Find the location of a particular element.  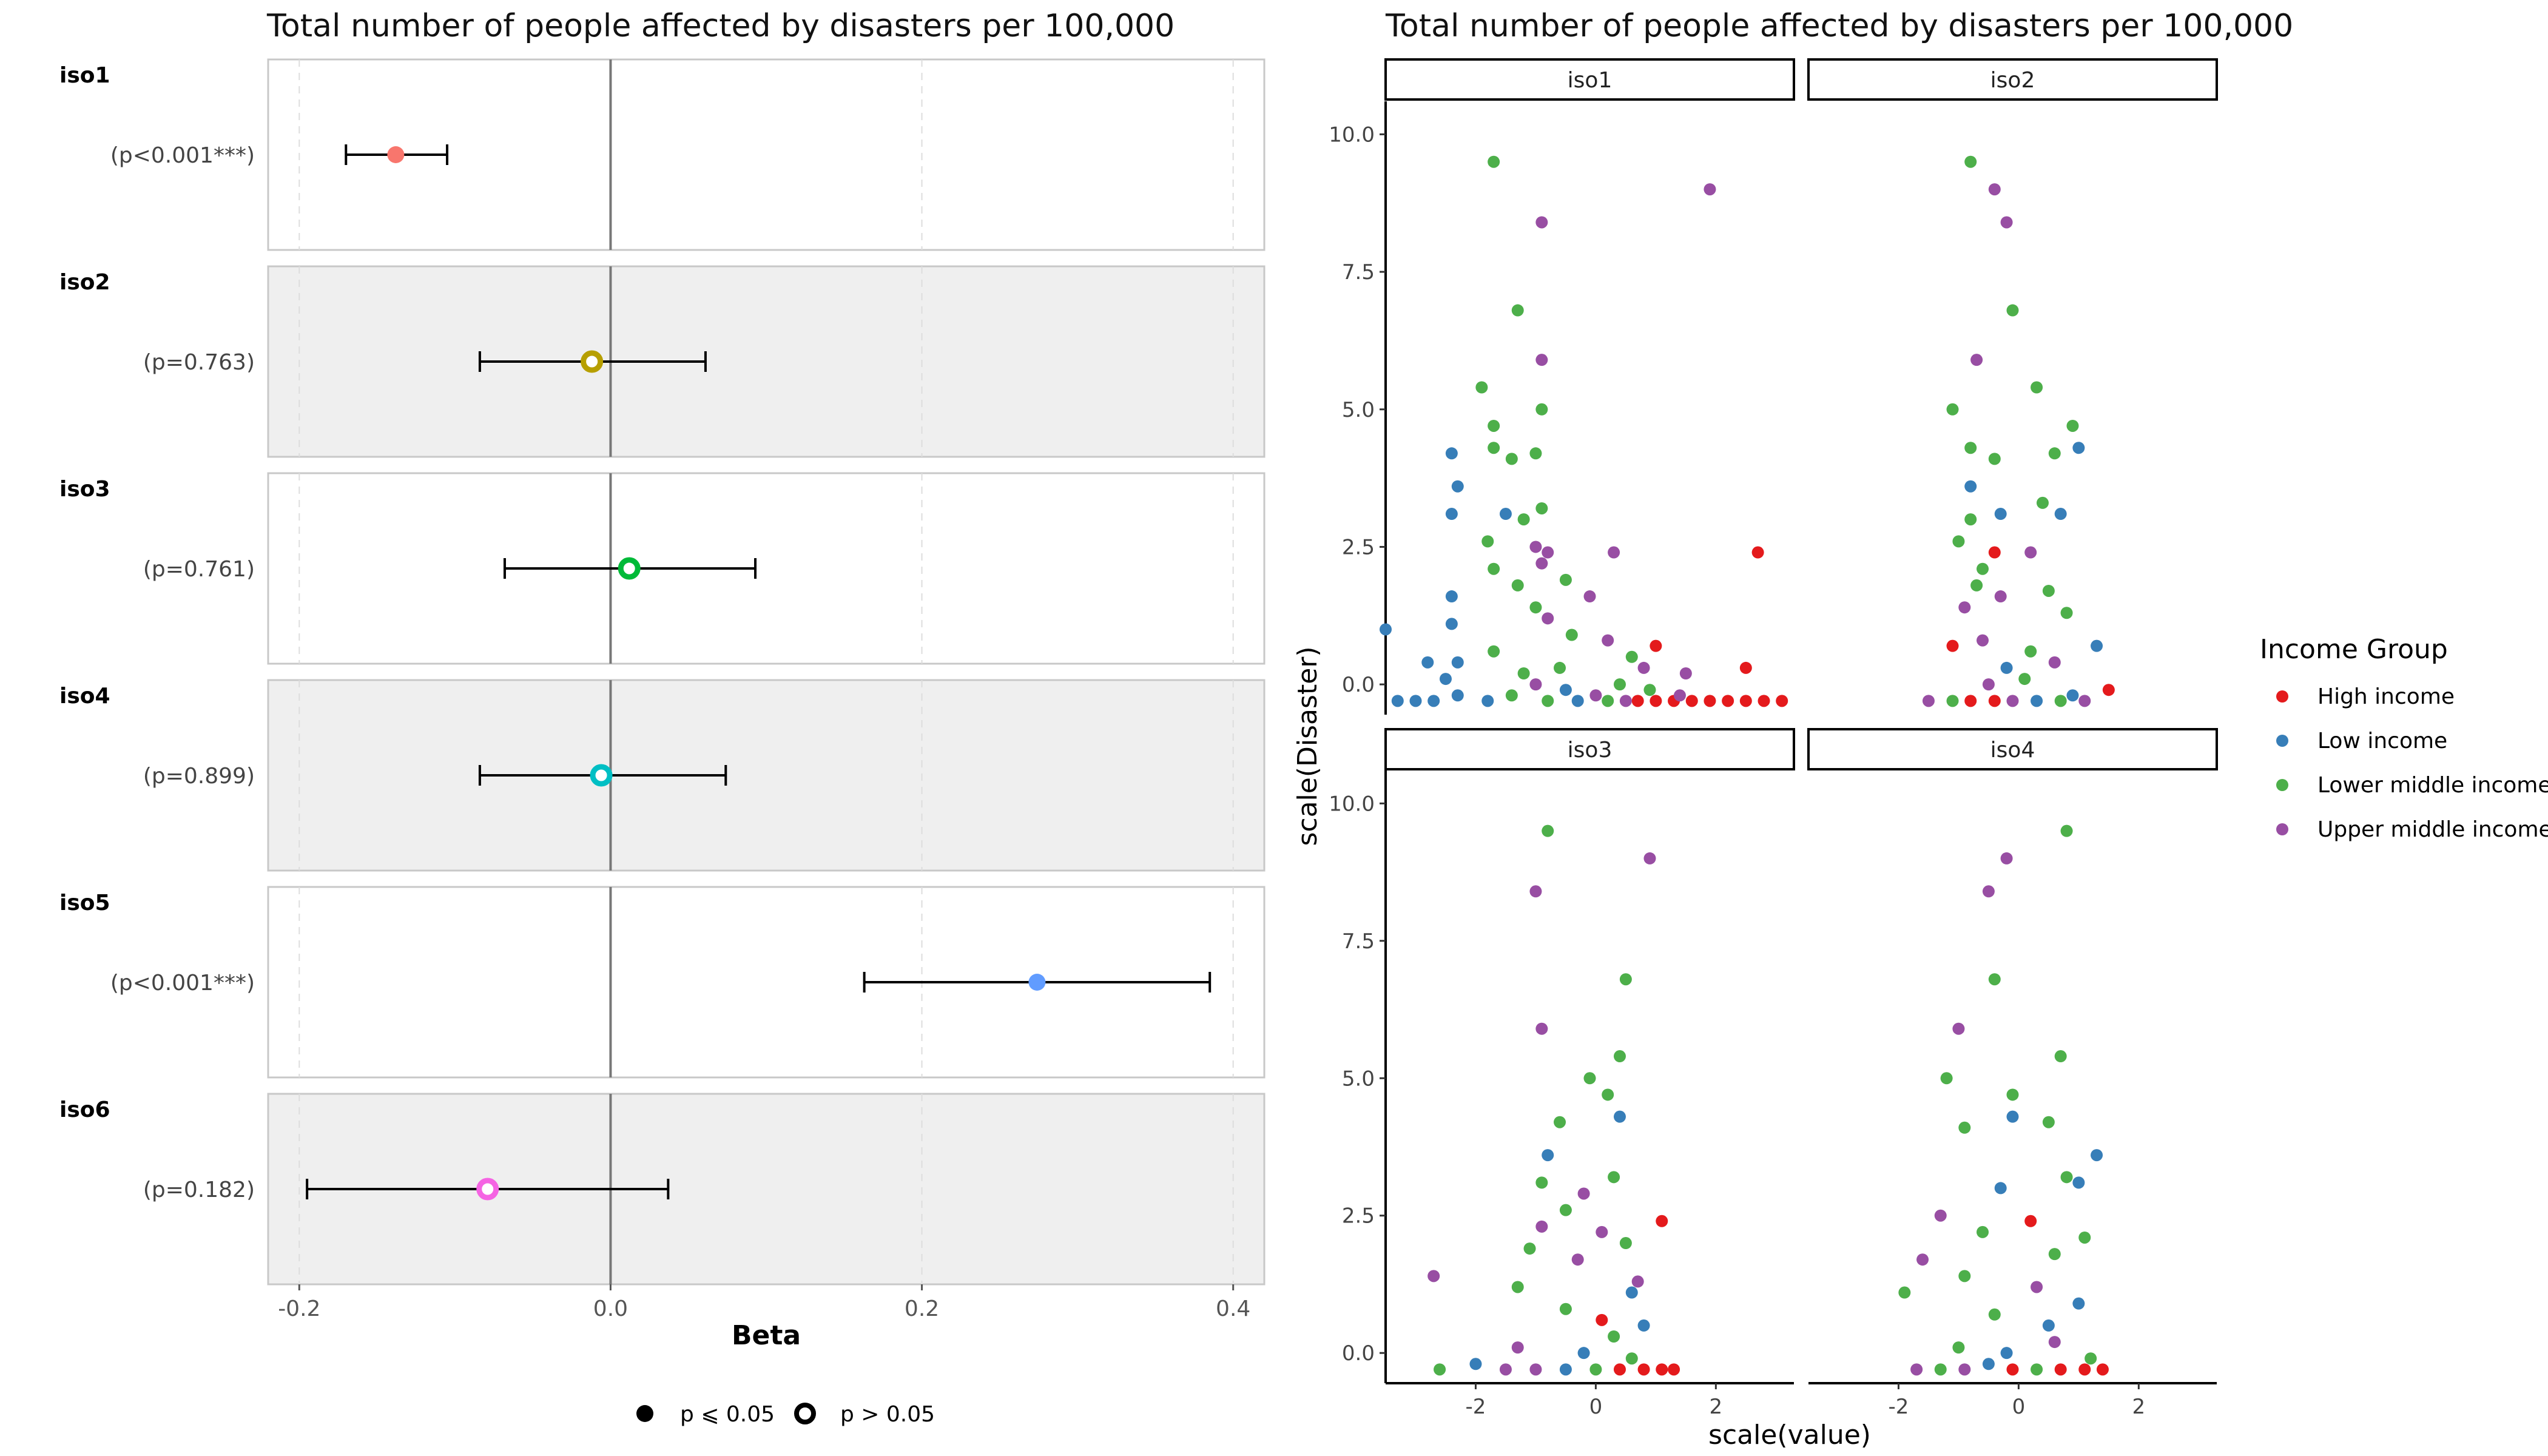

income-group-legend-label: Lower middle income is located at coordinates (2432, 785).